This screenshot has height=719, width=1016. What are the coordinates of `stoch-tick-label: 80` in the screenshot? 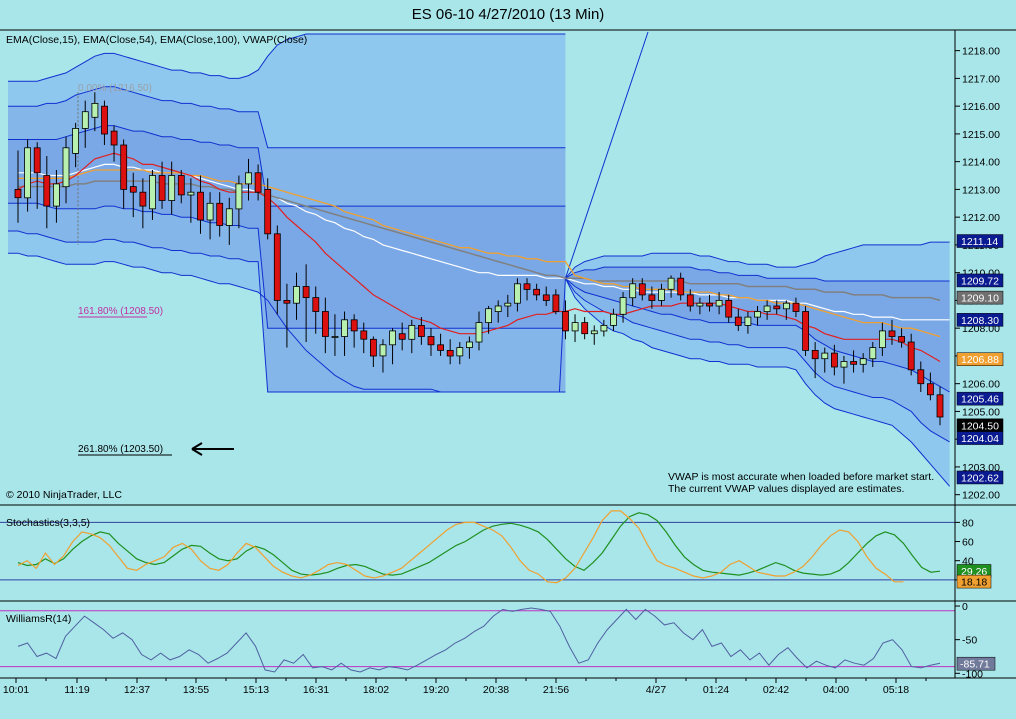 It's located at (968, 523).